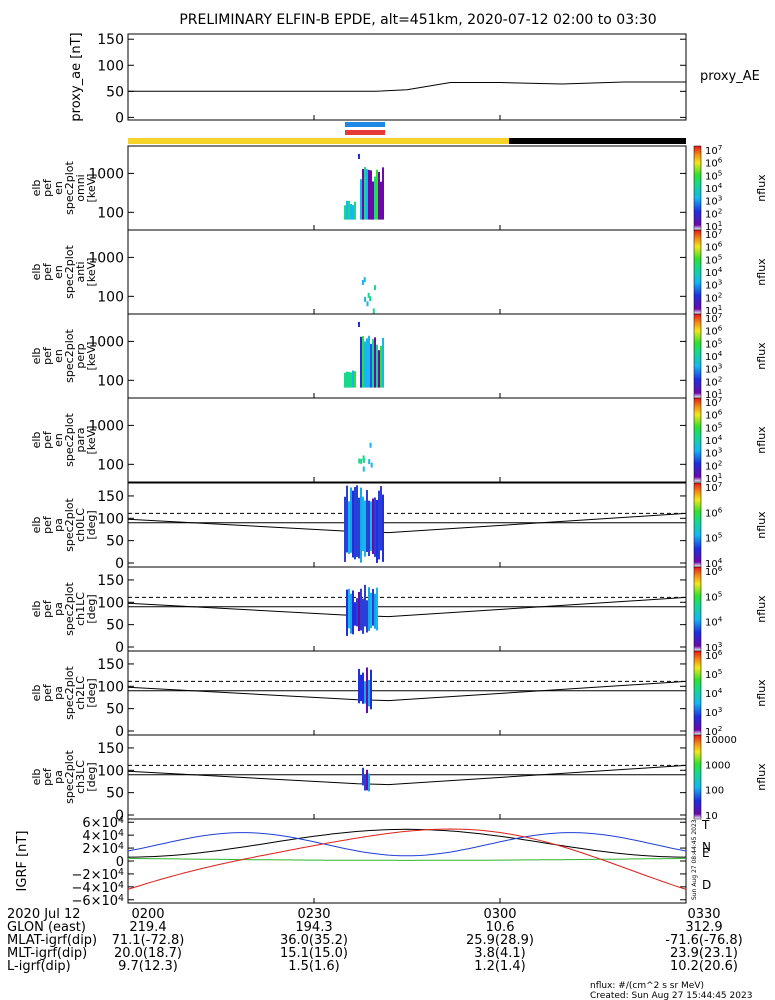 The image size is (775, 1000). I want to click on y-tick-label: 50, so click(115, 92).